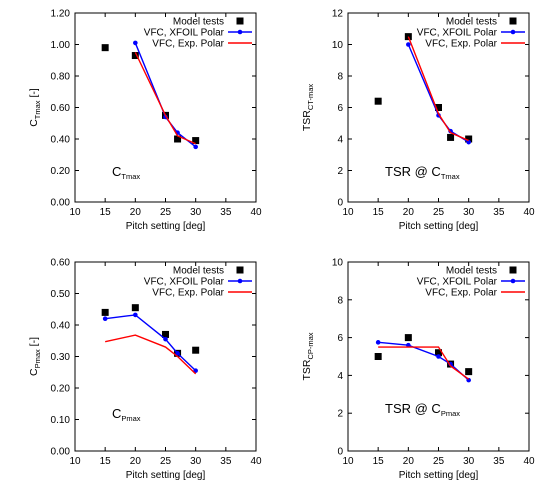 This screenshot has height=493, width=550. What do you see at coordinates (126, 172) in the screenshot?
I see `panel-annotation: CTmax` at bounding box center [126, 172].